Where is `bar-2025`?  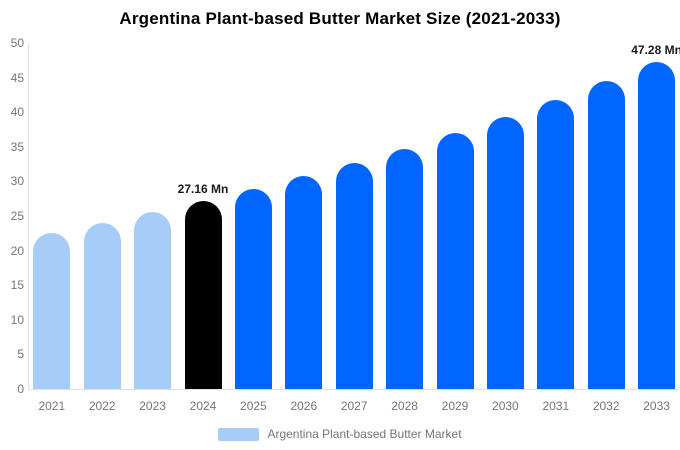
bar-2025 is located at coordinates (253, 289).